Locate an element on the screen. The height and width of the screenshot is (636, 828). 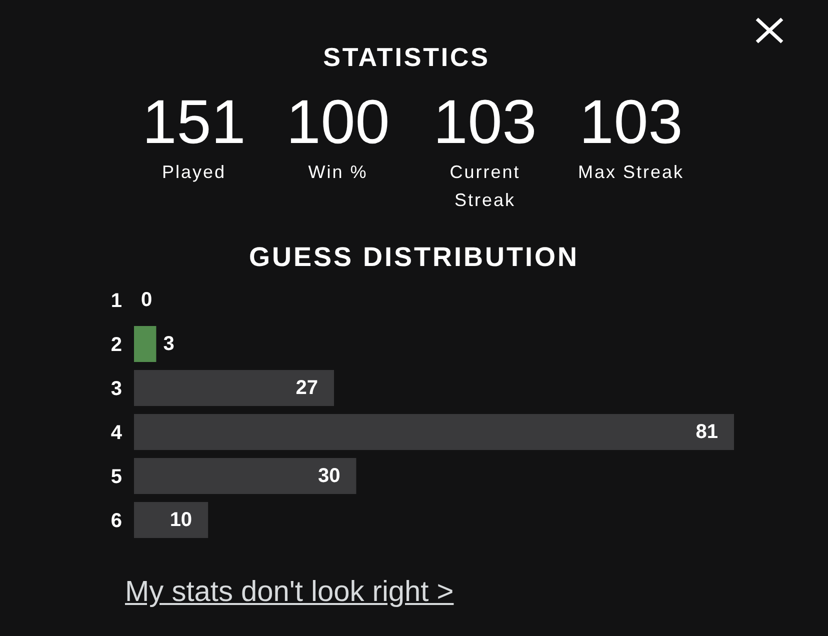
y-tick-label: 5 is located at coordinates (116, 477).